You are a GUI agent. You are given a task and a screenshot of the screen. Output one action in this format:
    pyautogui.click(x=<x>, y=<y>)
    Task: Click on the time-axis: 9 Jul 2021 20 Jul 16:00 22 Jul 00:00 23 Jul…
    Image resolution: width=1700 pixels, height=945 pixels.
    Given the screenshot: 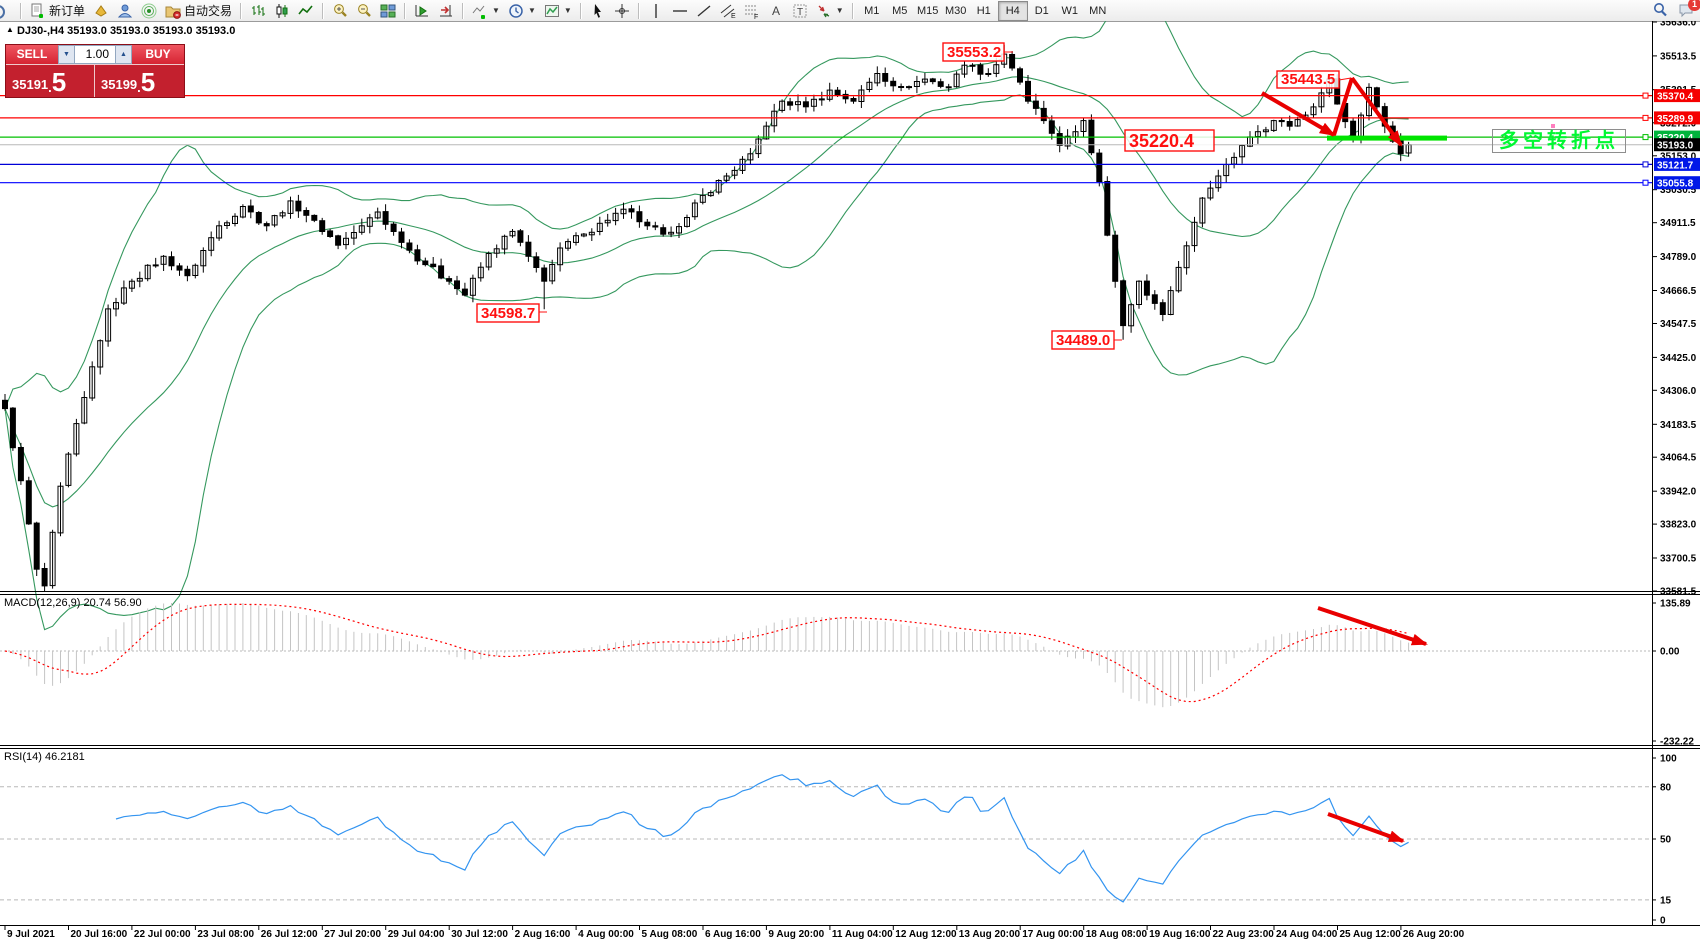 What is the action you would take?
    pyautogui.click(x=734, y=933)
    